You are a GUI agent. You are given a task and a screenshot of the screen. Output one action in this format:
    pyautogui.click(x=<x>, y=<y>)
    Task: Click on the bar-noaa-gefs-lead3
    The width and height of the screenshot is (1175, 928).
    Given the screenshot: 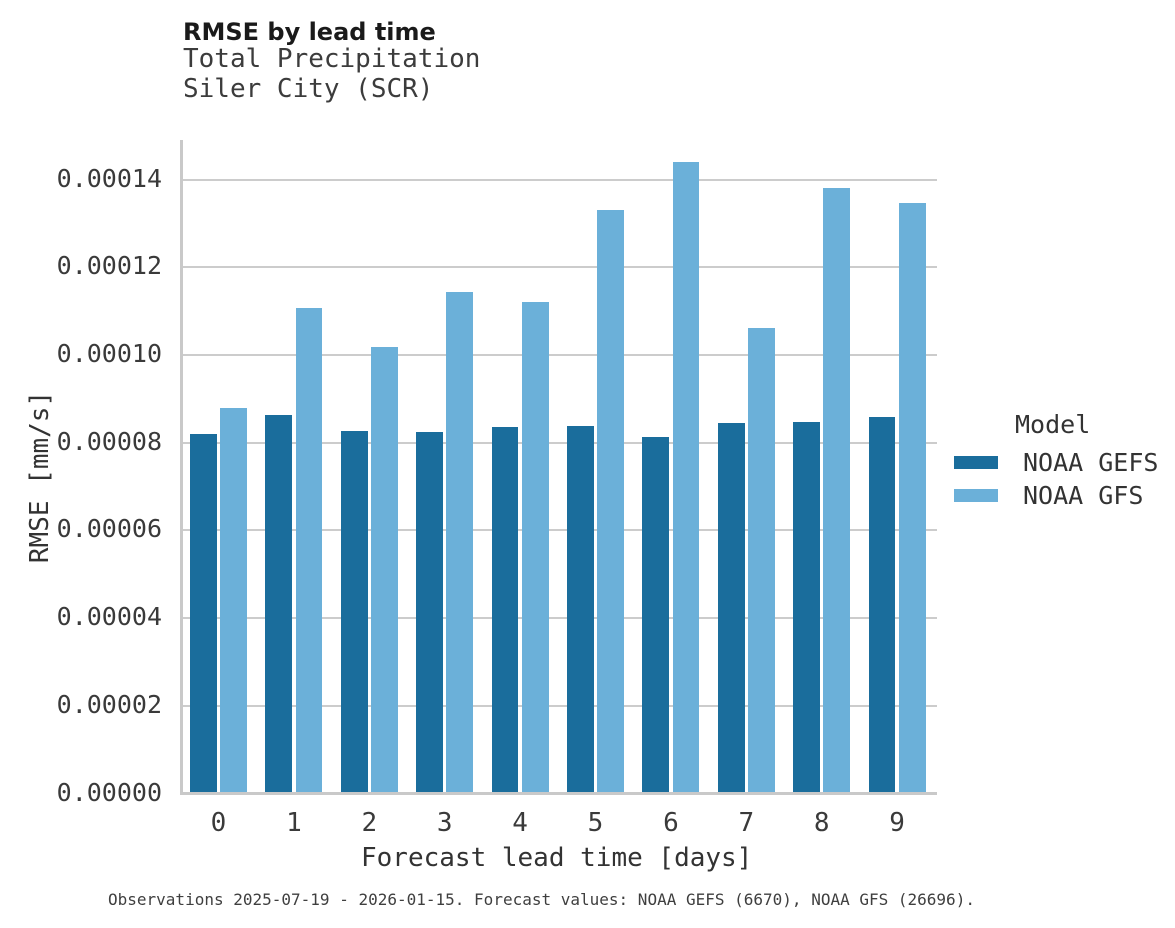 What is the action you would take?
    pyautogui.click(x=429, y=612)
    